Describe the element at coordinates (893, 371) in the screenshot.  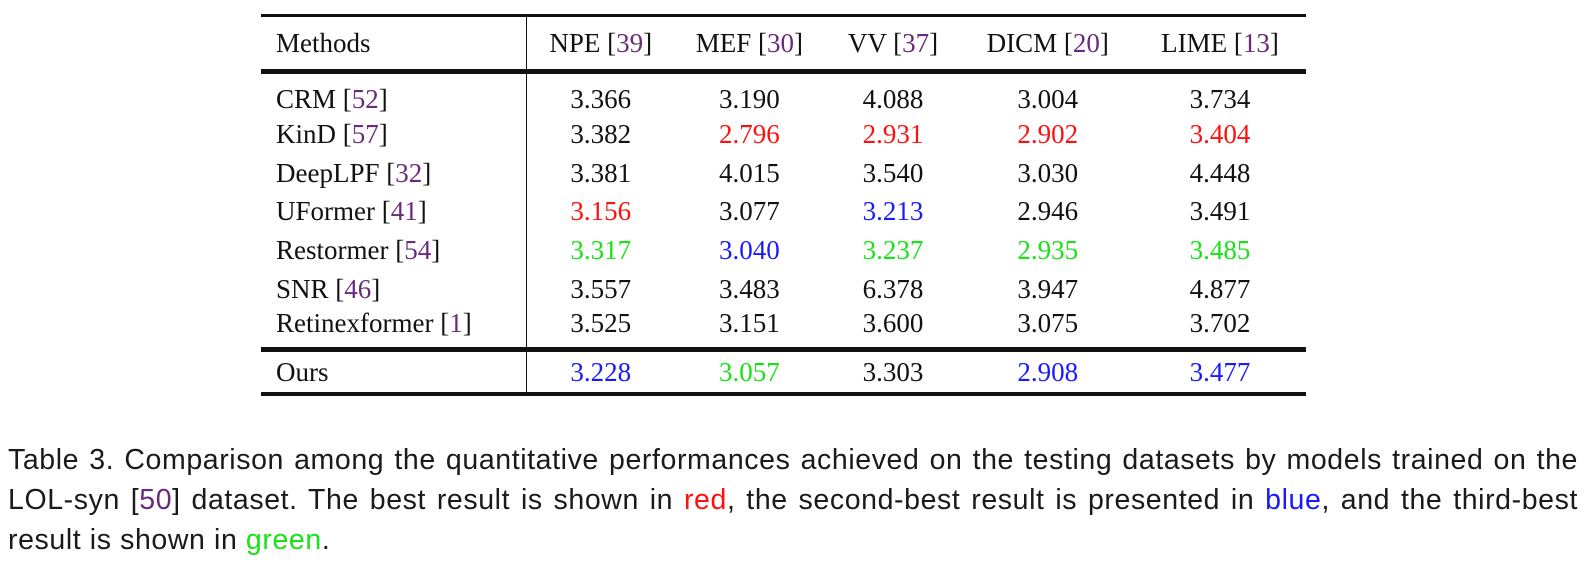
I see `value-cell: 3.303` at that location.